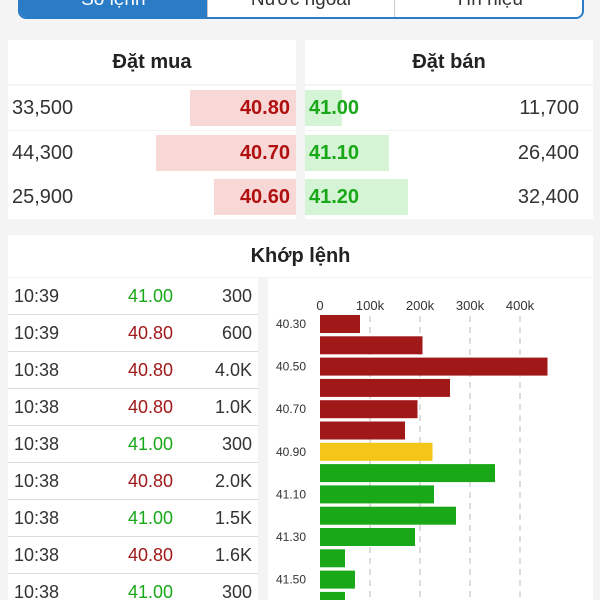 The height and width of the screenshot is (600, 600). I want to click on trade-row: 10:39 41.00 300, so click(133, 296).